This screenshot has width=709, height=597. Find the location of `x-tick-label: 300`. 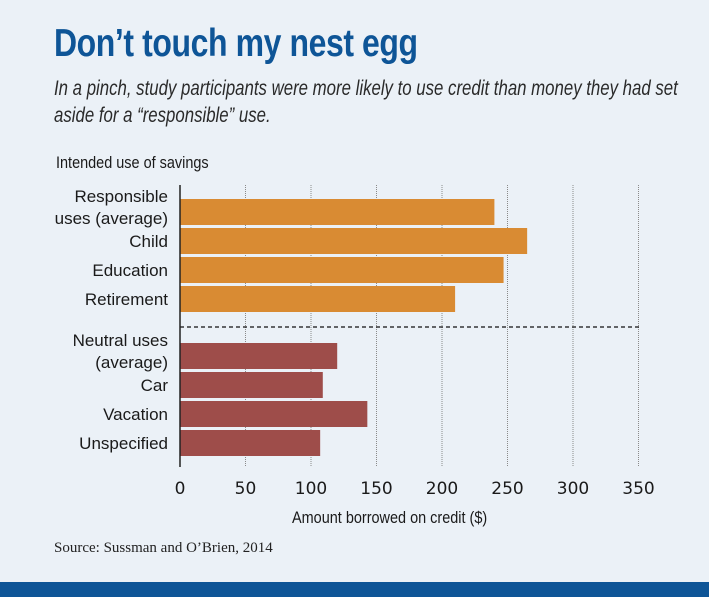

x-tick-label: 300 is located at coordinates (573, 489).